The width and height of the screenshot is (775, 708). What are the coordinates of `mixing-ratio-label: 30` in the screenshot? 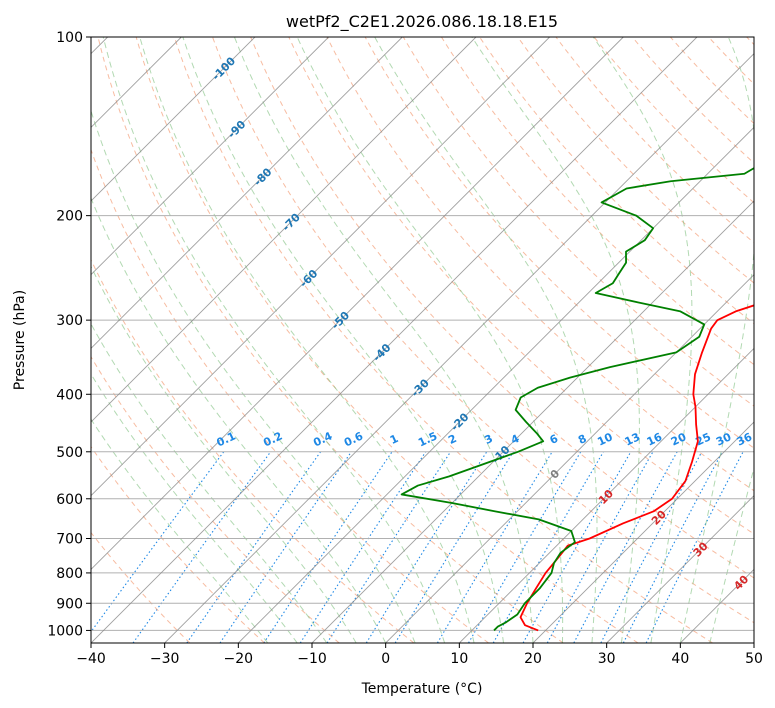 It's located at (724, 439).